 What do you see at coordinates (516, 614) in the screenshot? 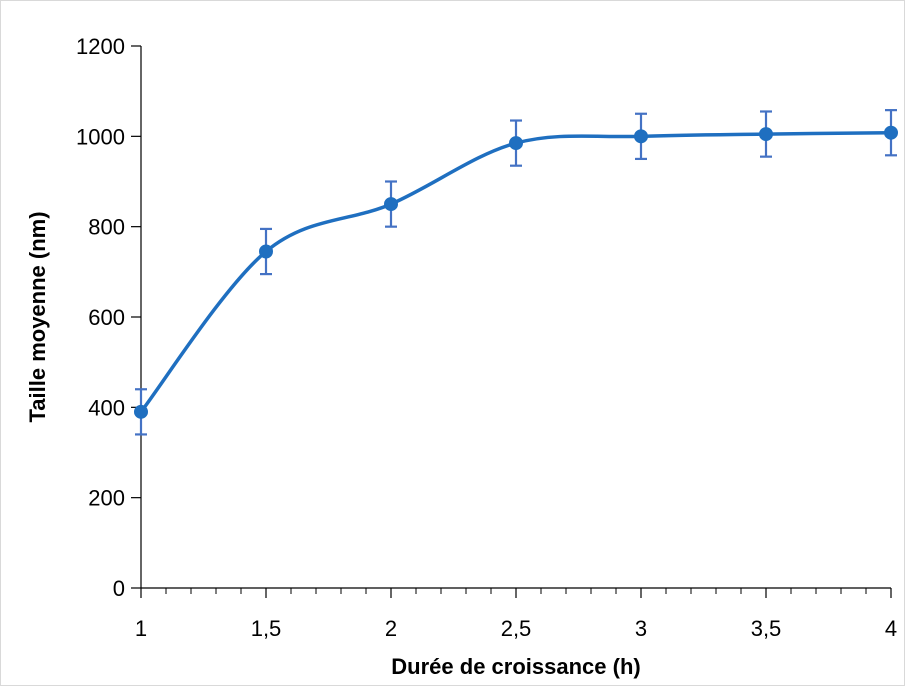
I see `x-ticks: 1 1,5 2 2,5 3 3,5 4` at bounding box center [516, 614].